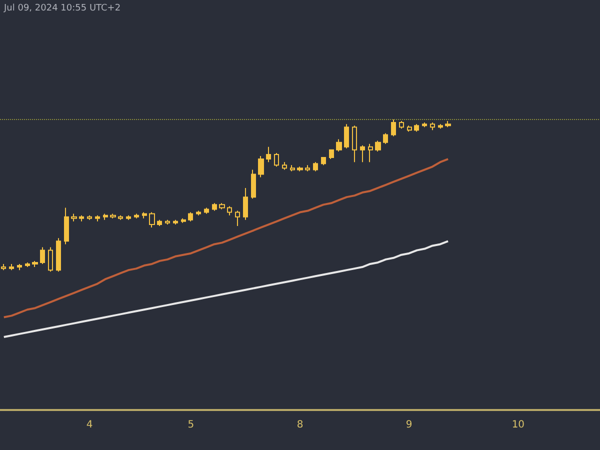 This screenshot has width=600, height=450. I want to click on x-tick-label: 8, so click(300, 425).